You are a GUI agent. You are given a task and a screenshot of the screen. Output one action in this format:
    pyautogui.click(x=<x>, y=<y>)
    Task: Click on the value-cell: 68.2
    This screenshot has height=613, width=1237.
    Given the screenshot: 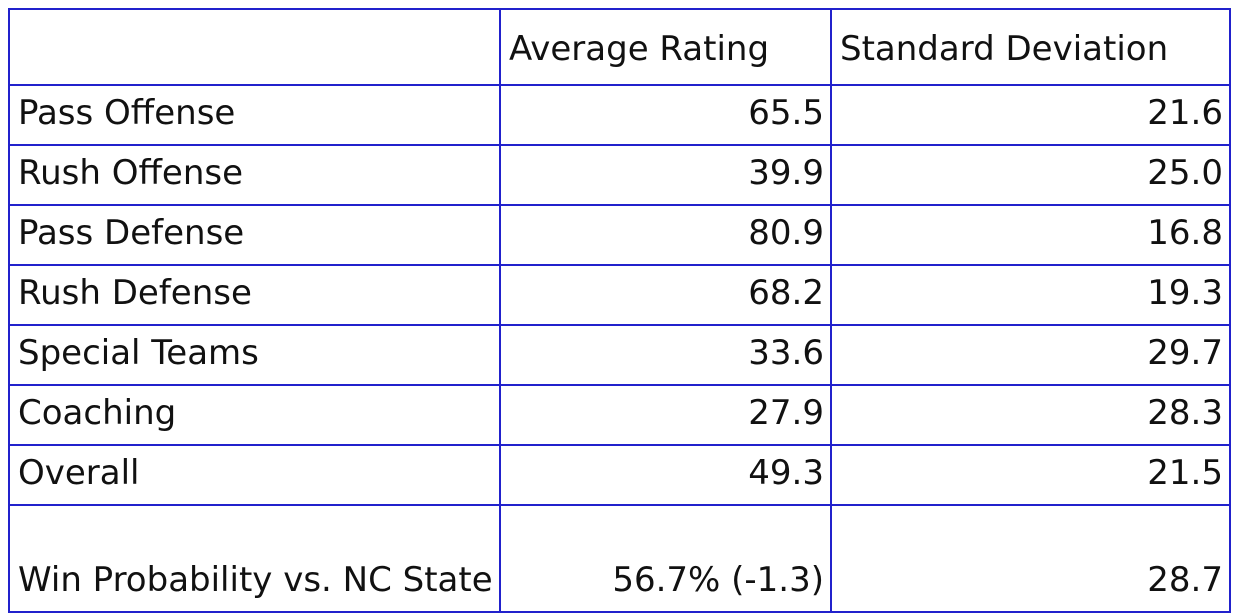 What is the action you would take?
    pyautogui.click(x=665, y=295)
    